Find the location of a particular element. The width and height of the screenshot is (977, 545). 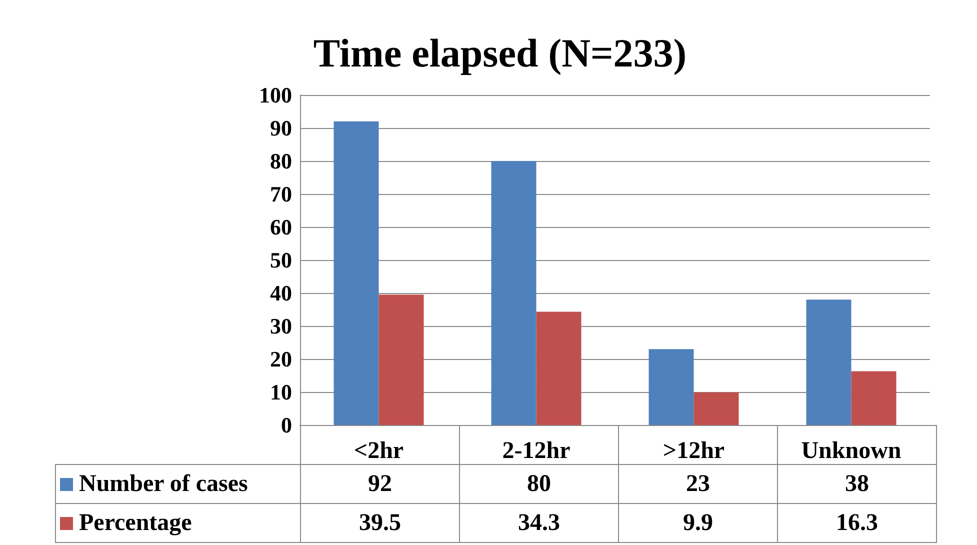

y-tick-label: 90 is located at coordinates (281, 128).